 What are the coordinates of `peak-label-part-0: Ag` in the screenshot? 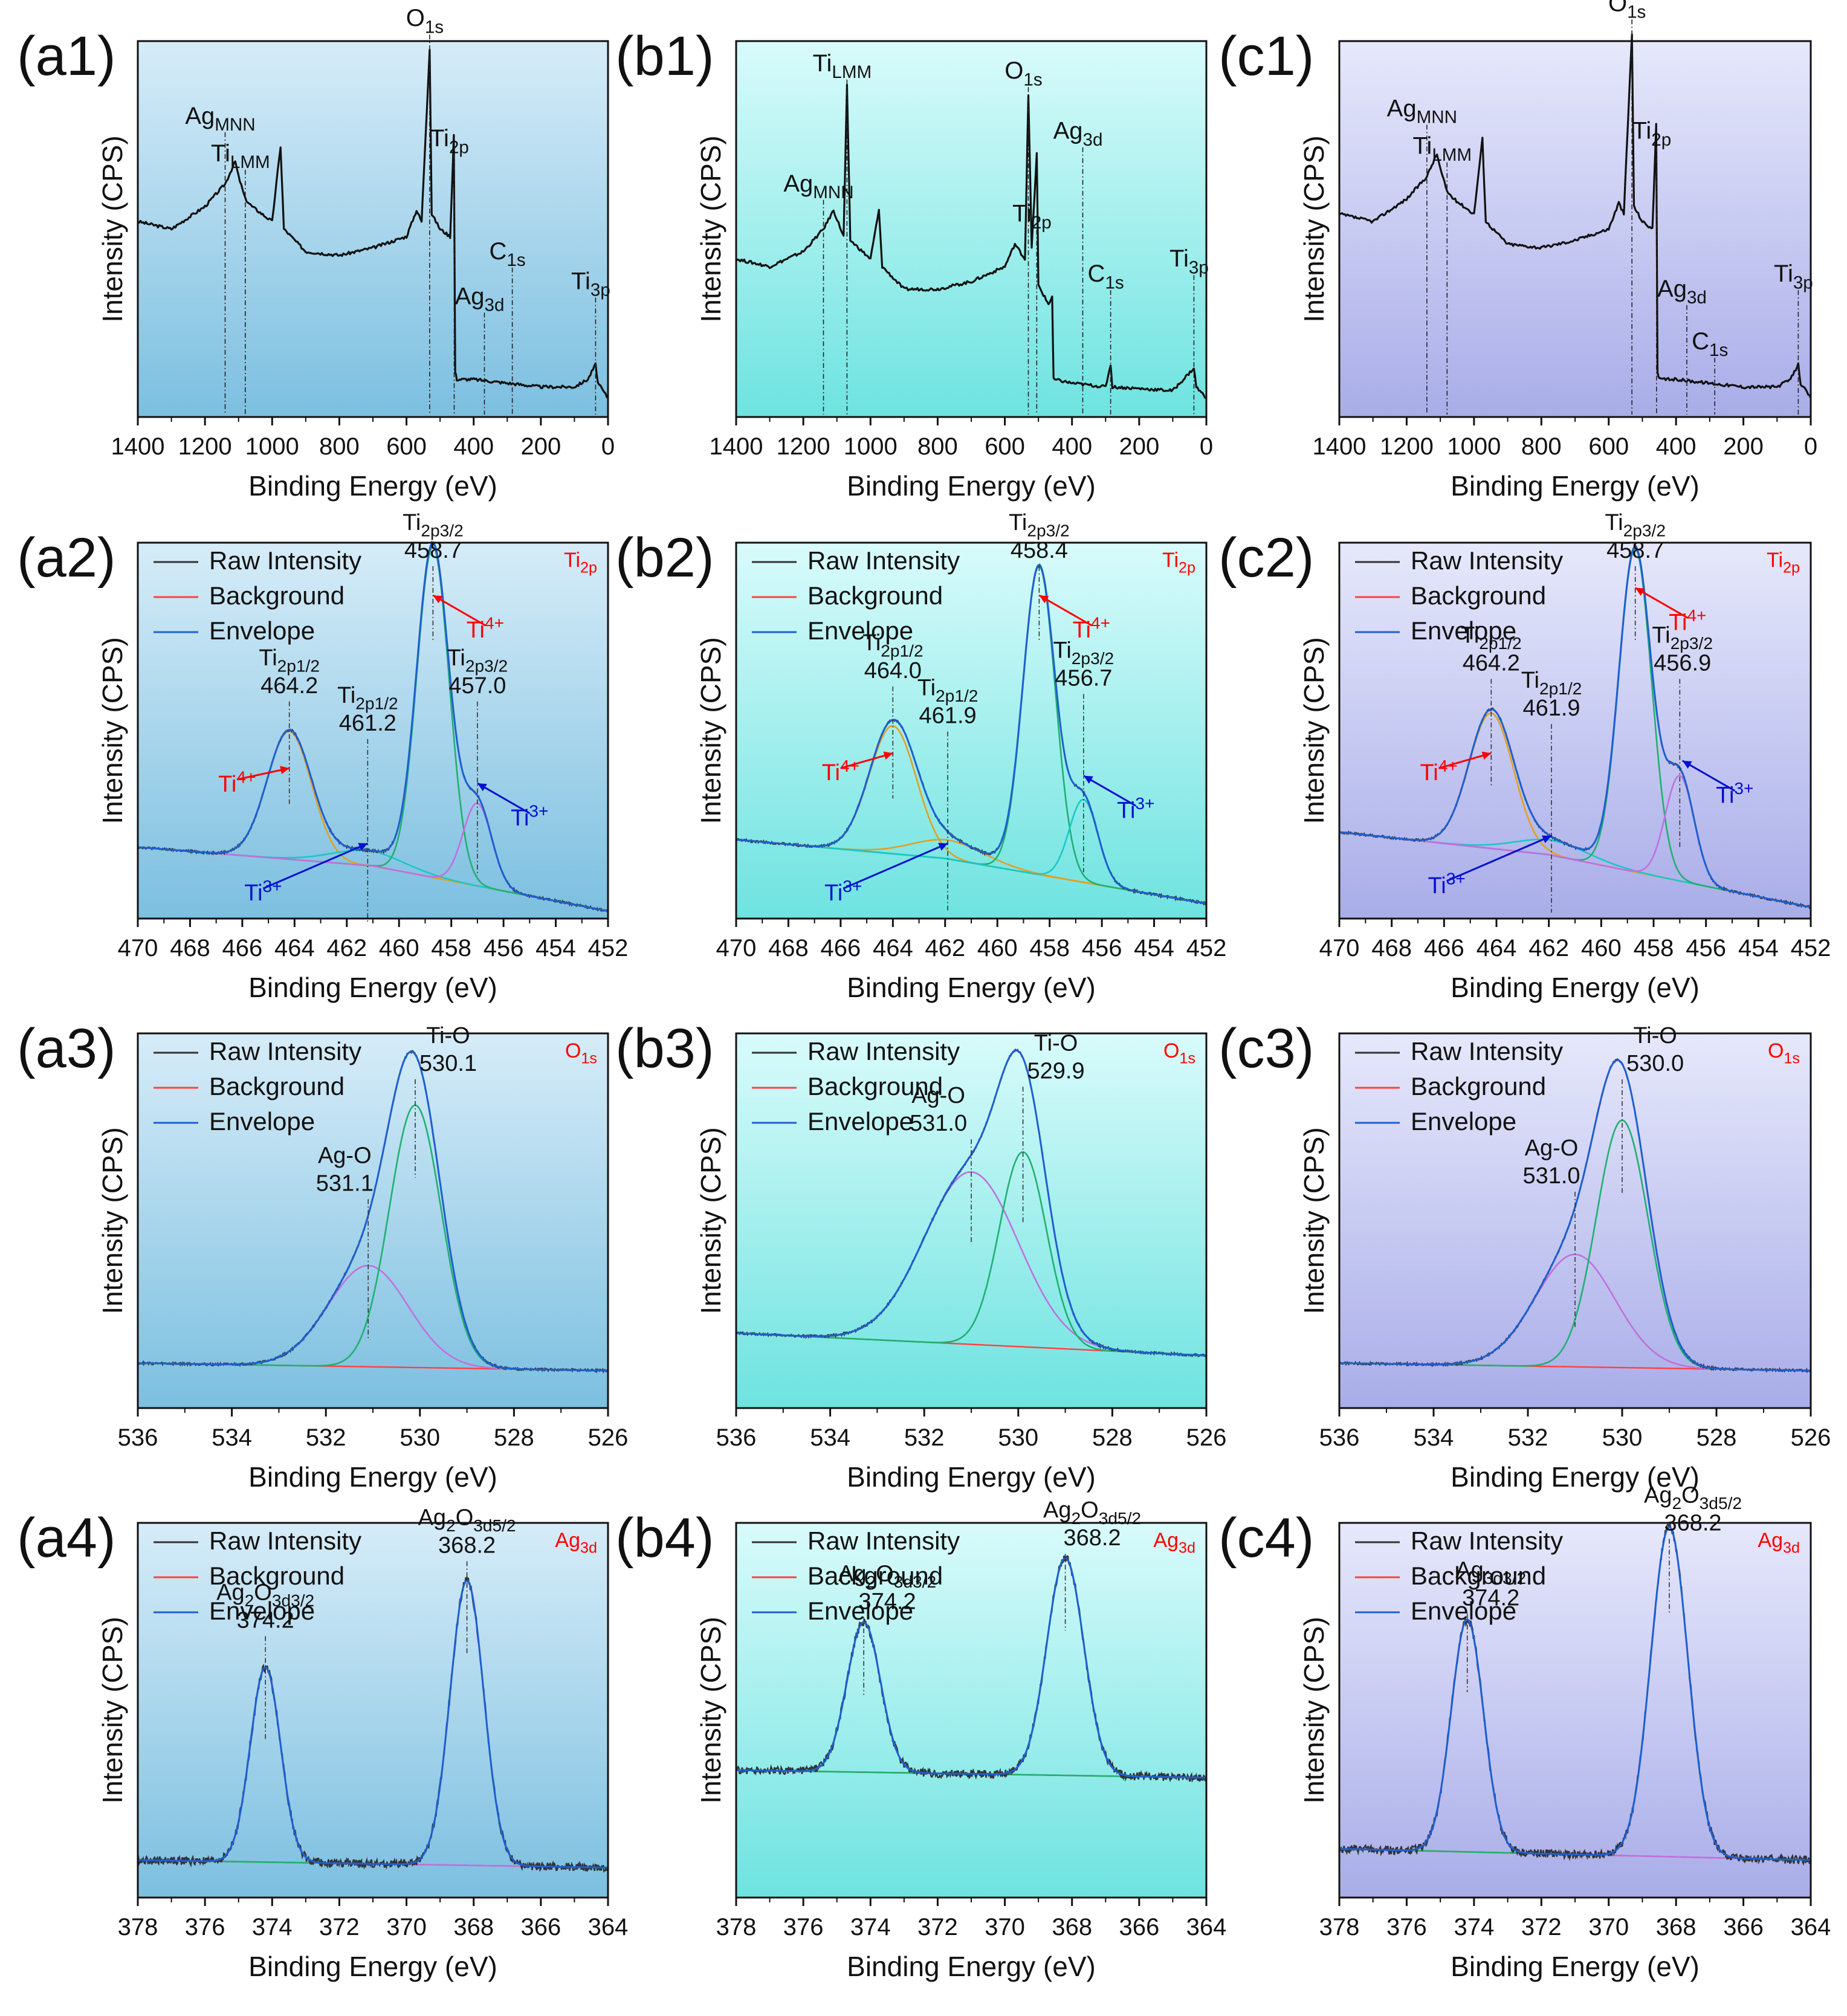 It's located at (470, 296).